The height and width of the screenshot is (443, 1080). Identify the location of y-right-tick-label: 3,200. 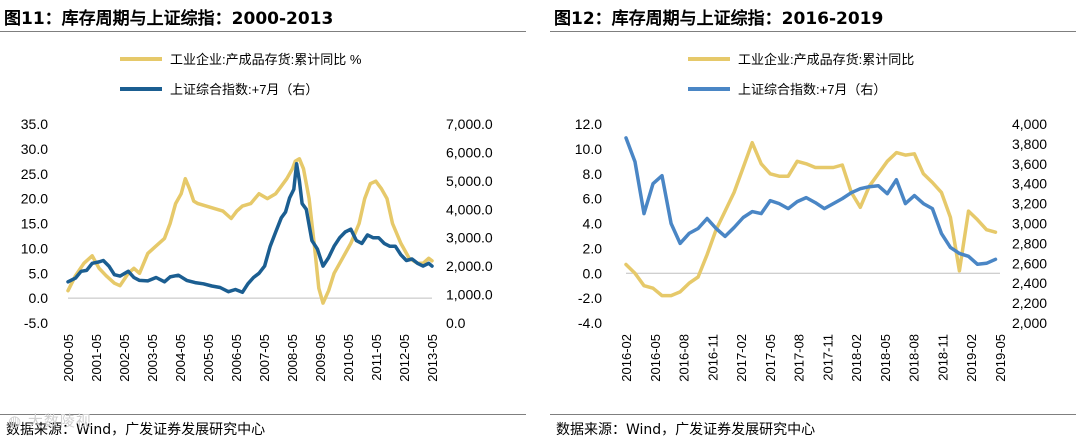
(1029, 204).